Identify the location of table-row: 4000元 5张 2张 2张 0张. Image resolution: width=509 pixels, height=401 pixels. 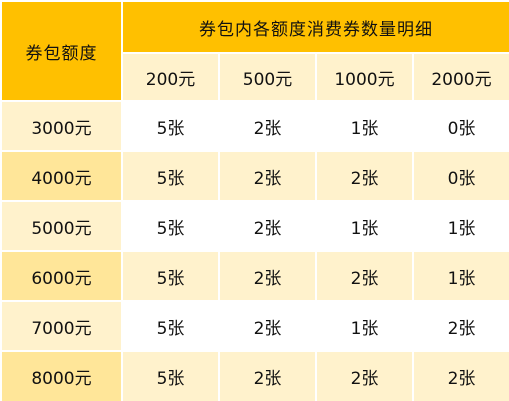
(254, 176).